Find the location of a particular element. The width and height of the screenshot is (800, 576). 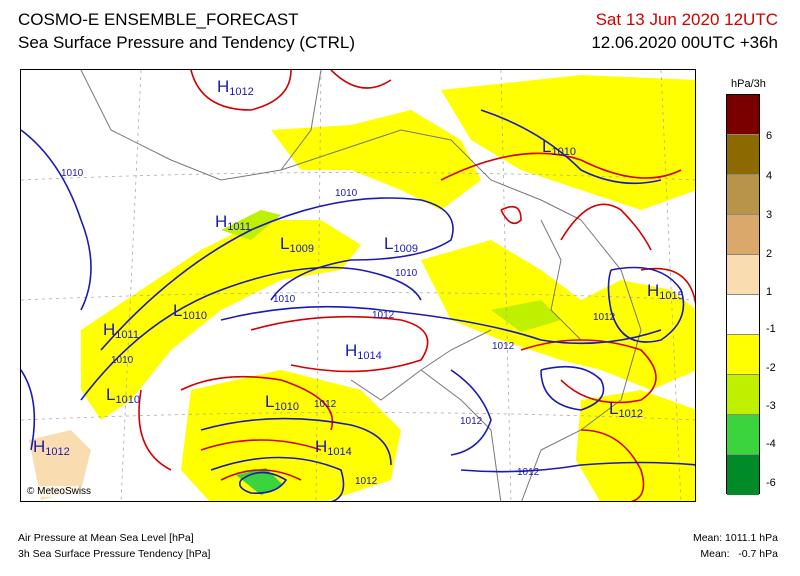

legend-tick: -6 is located at coordinates (771, 483).